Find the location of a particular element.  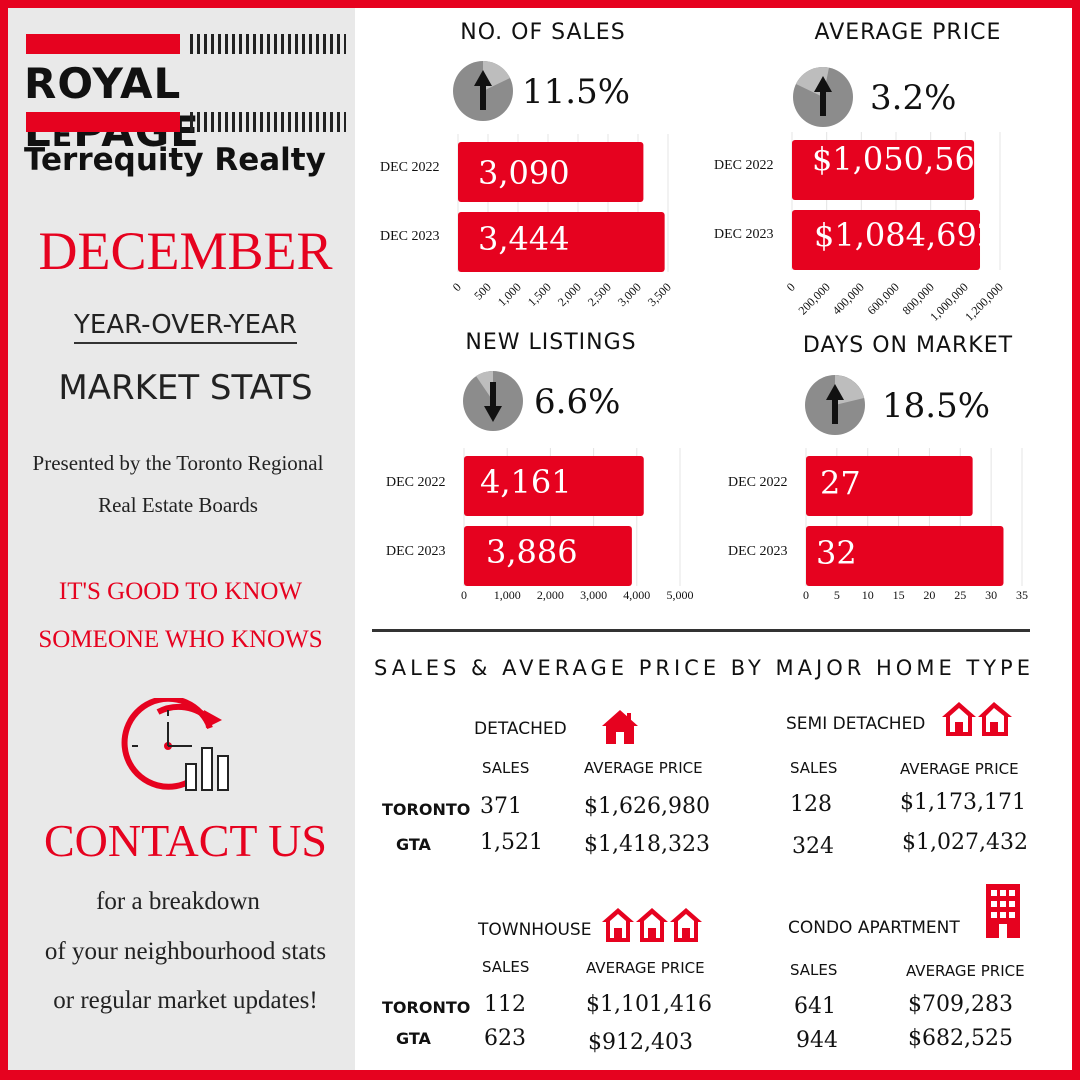

logo-bottom-bar is located at coordinates (103, 122).